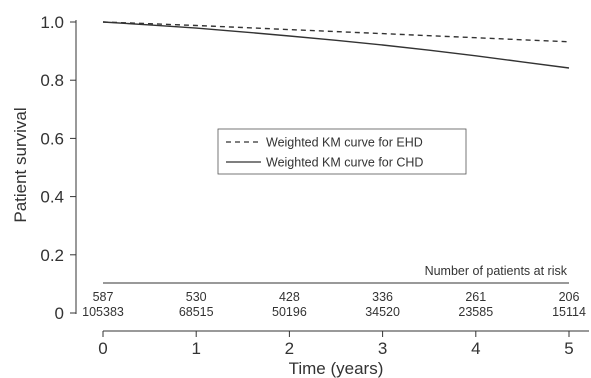  What do you see at coordinates (52, 255) in the screenshot?
I see `y-tick-label: 0.2` at bounding box center [52, 255].